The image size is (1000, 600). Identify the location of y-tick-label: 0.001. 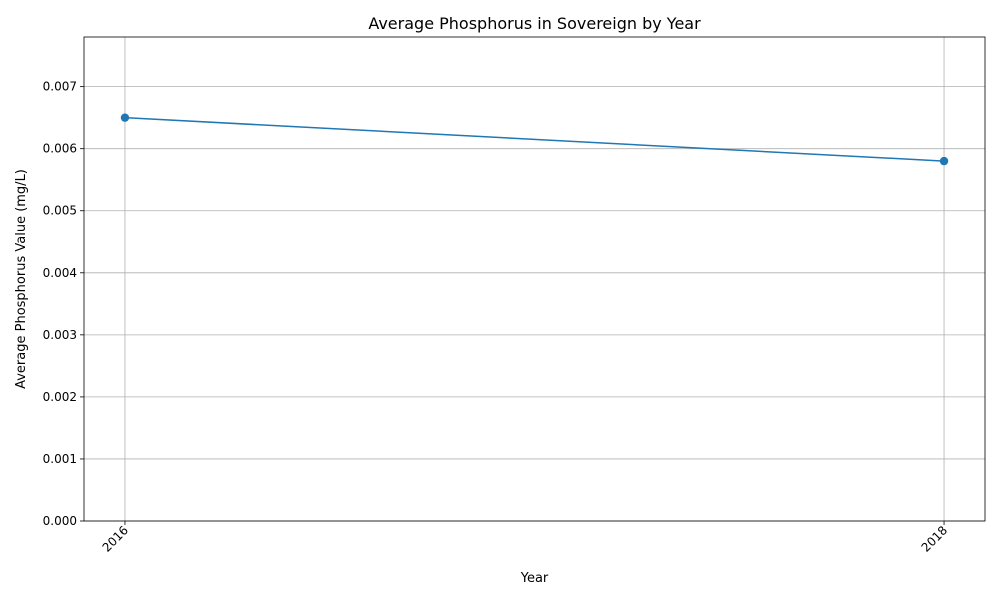
(60, 459).